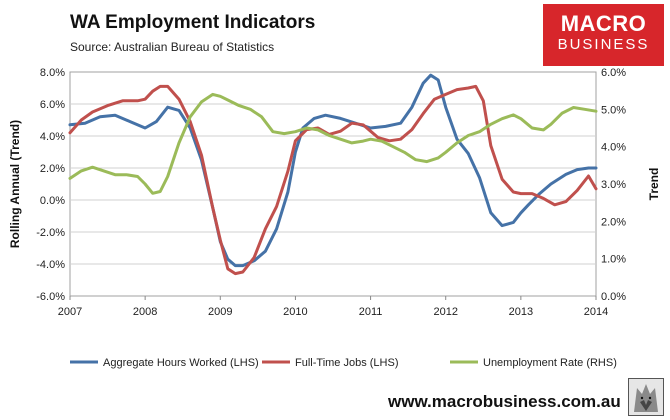 This screenshot has height=420, width=670. I want to click on logo-line-1: MACRO, so click(603, 23).